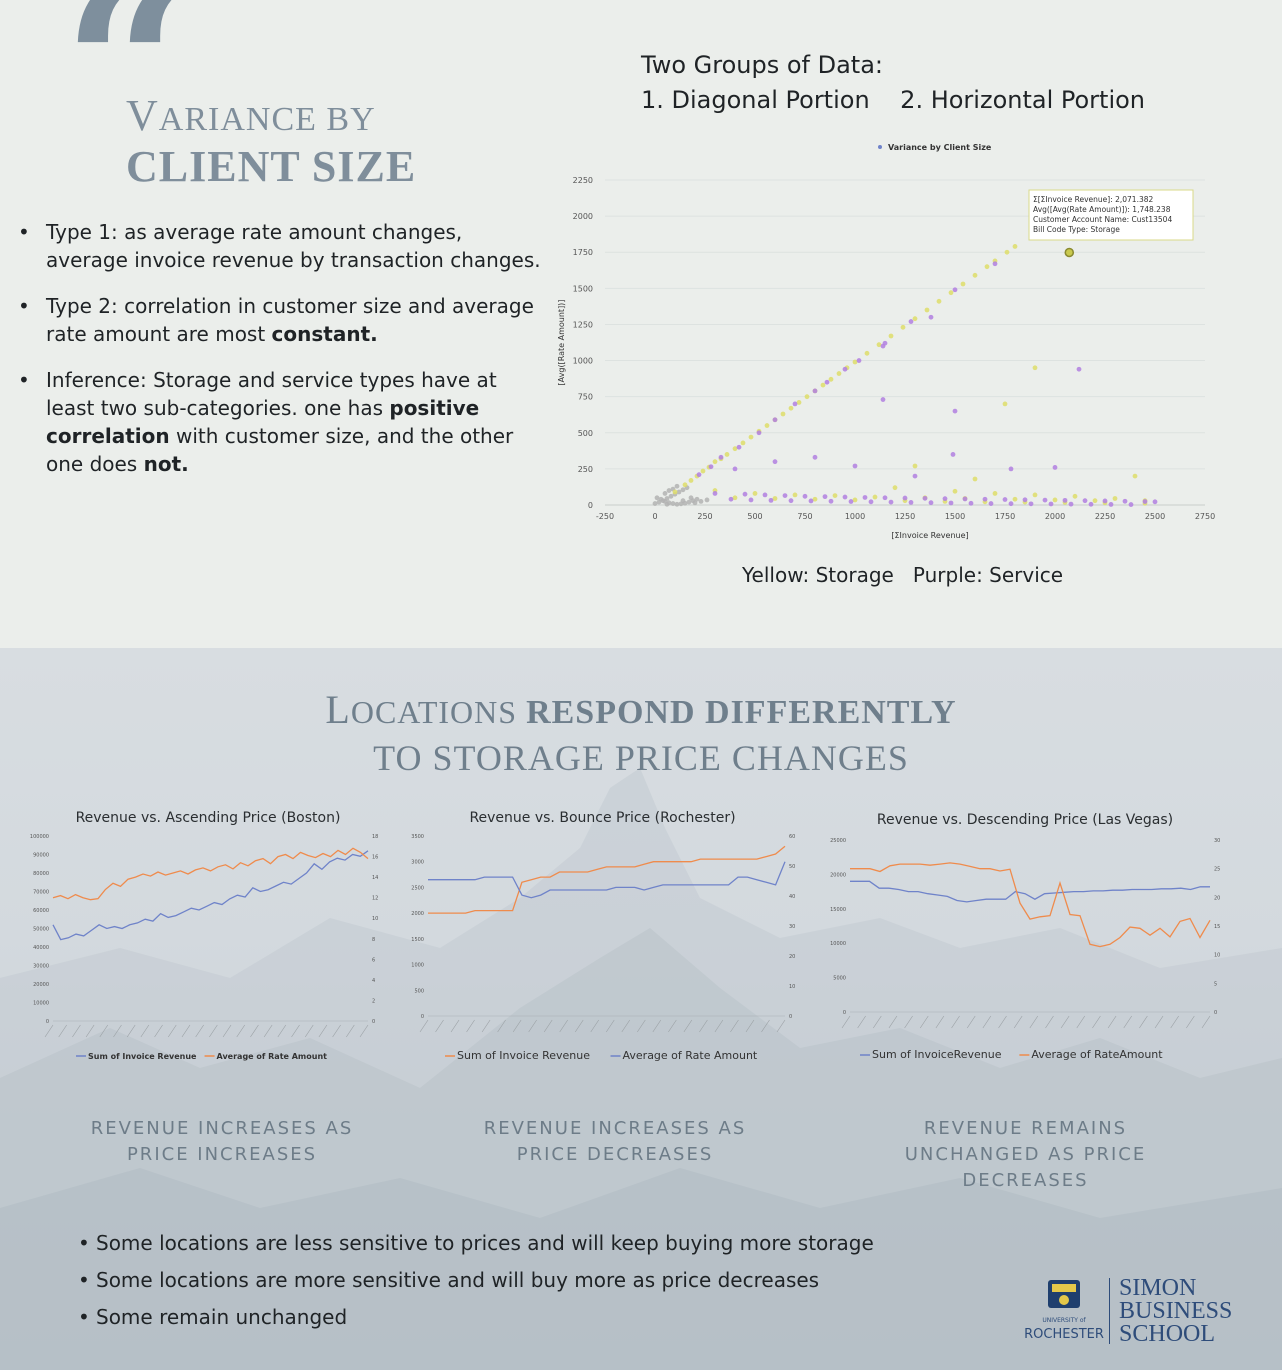  What do you see at coordinates (792, 957) in the screenshot?
I see `y2-tick-label: 20` at bounding box center [792, 957].